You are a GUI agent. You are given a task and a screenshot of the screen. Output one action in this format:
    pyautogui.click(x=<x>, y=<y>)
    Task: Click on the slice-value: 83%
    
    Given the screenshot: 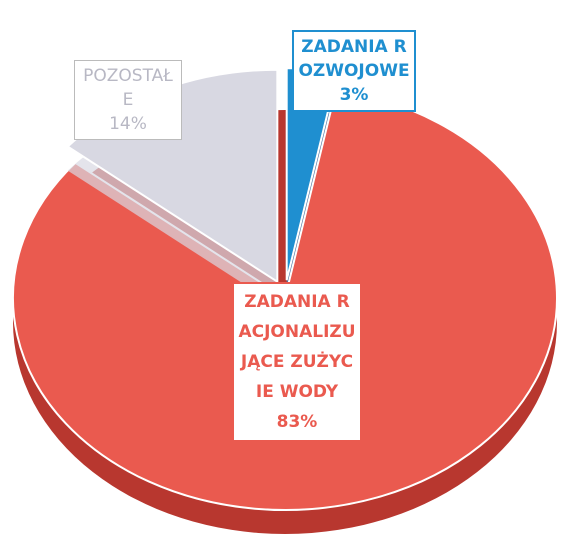 What is the action you would take?
    pyautogui.click(x=297, y=422)
    